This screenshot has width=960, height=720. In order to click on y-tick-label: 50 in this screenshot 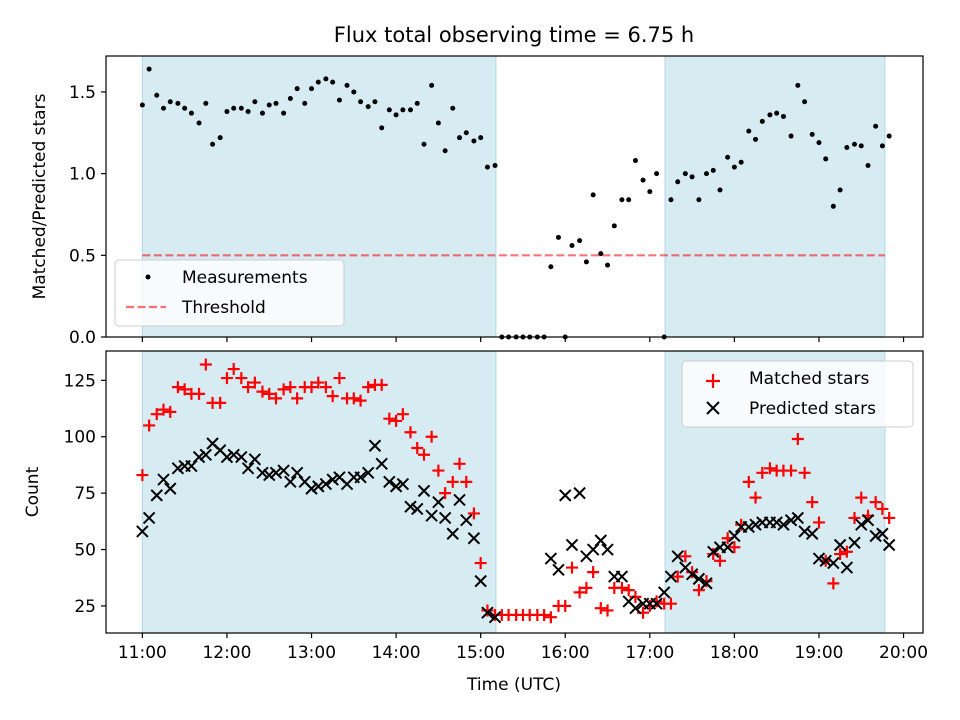, I will do `click(85, 551)`.